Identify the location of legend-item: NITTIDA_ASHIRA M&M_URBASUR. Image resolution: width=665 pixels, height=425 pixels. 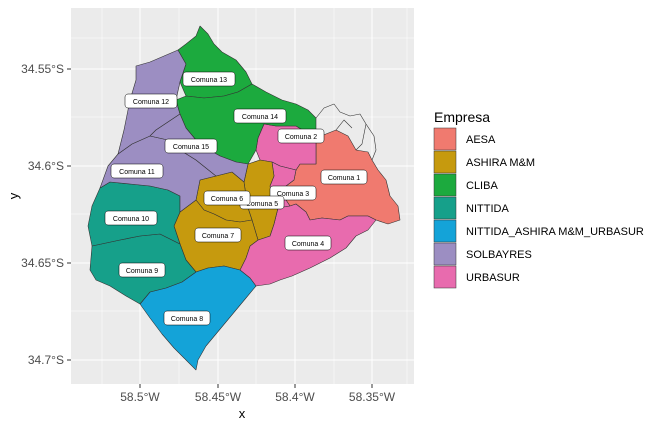
(538, 231).